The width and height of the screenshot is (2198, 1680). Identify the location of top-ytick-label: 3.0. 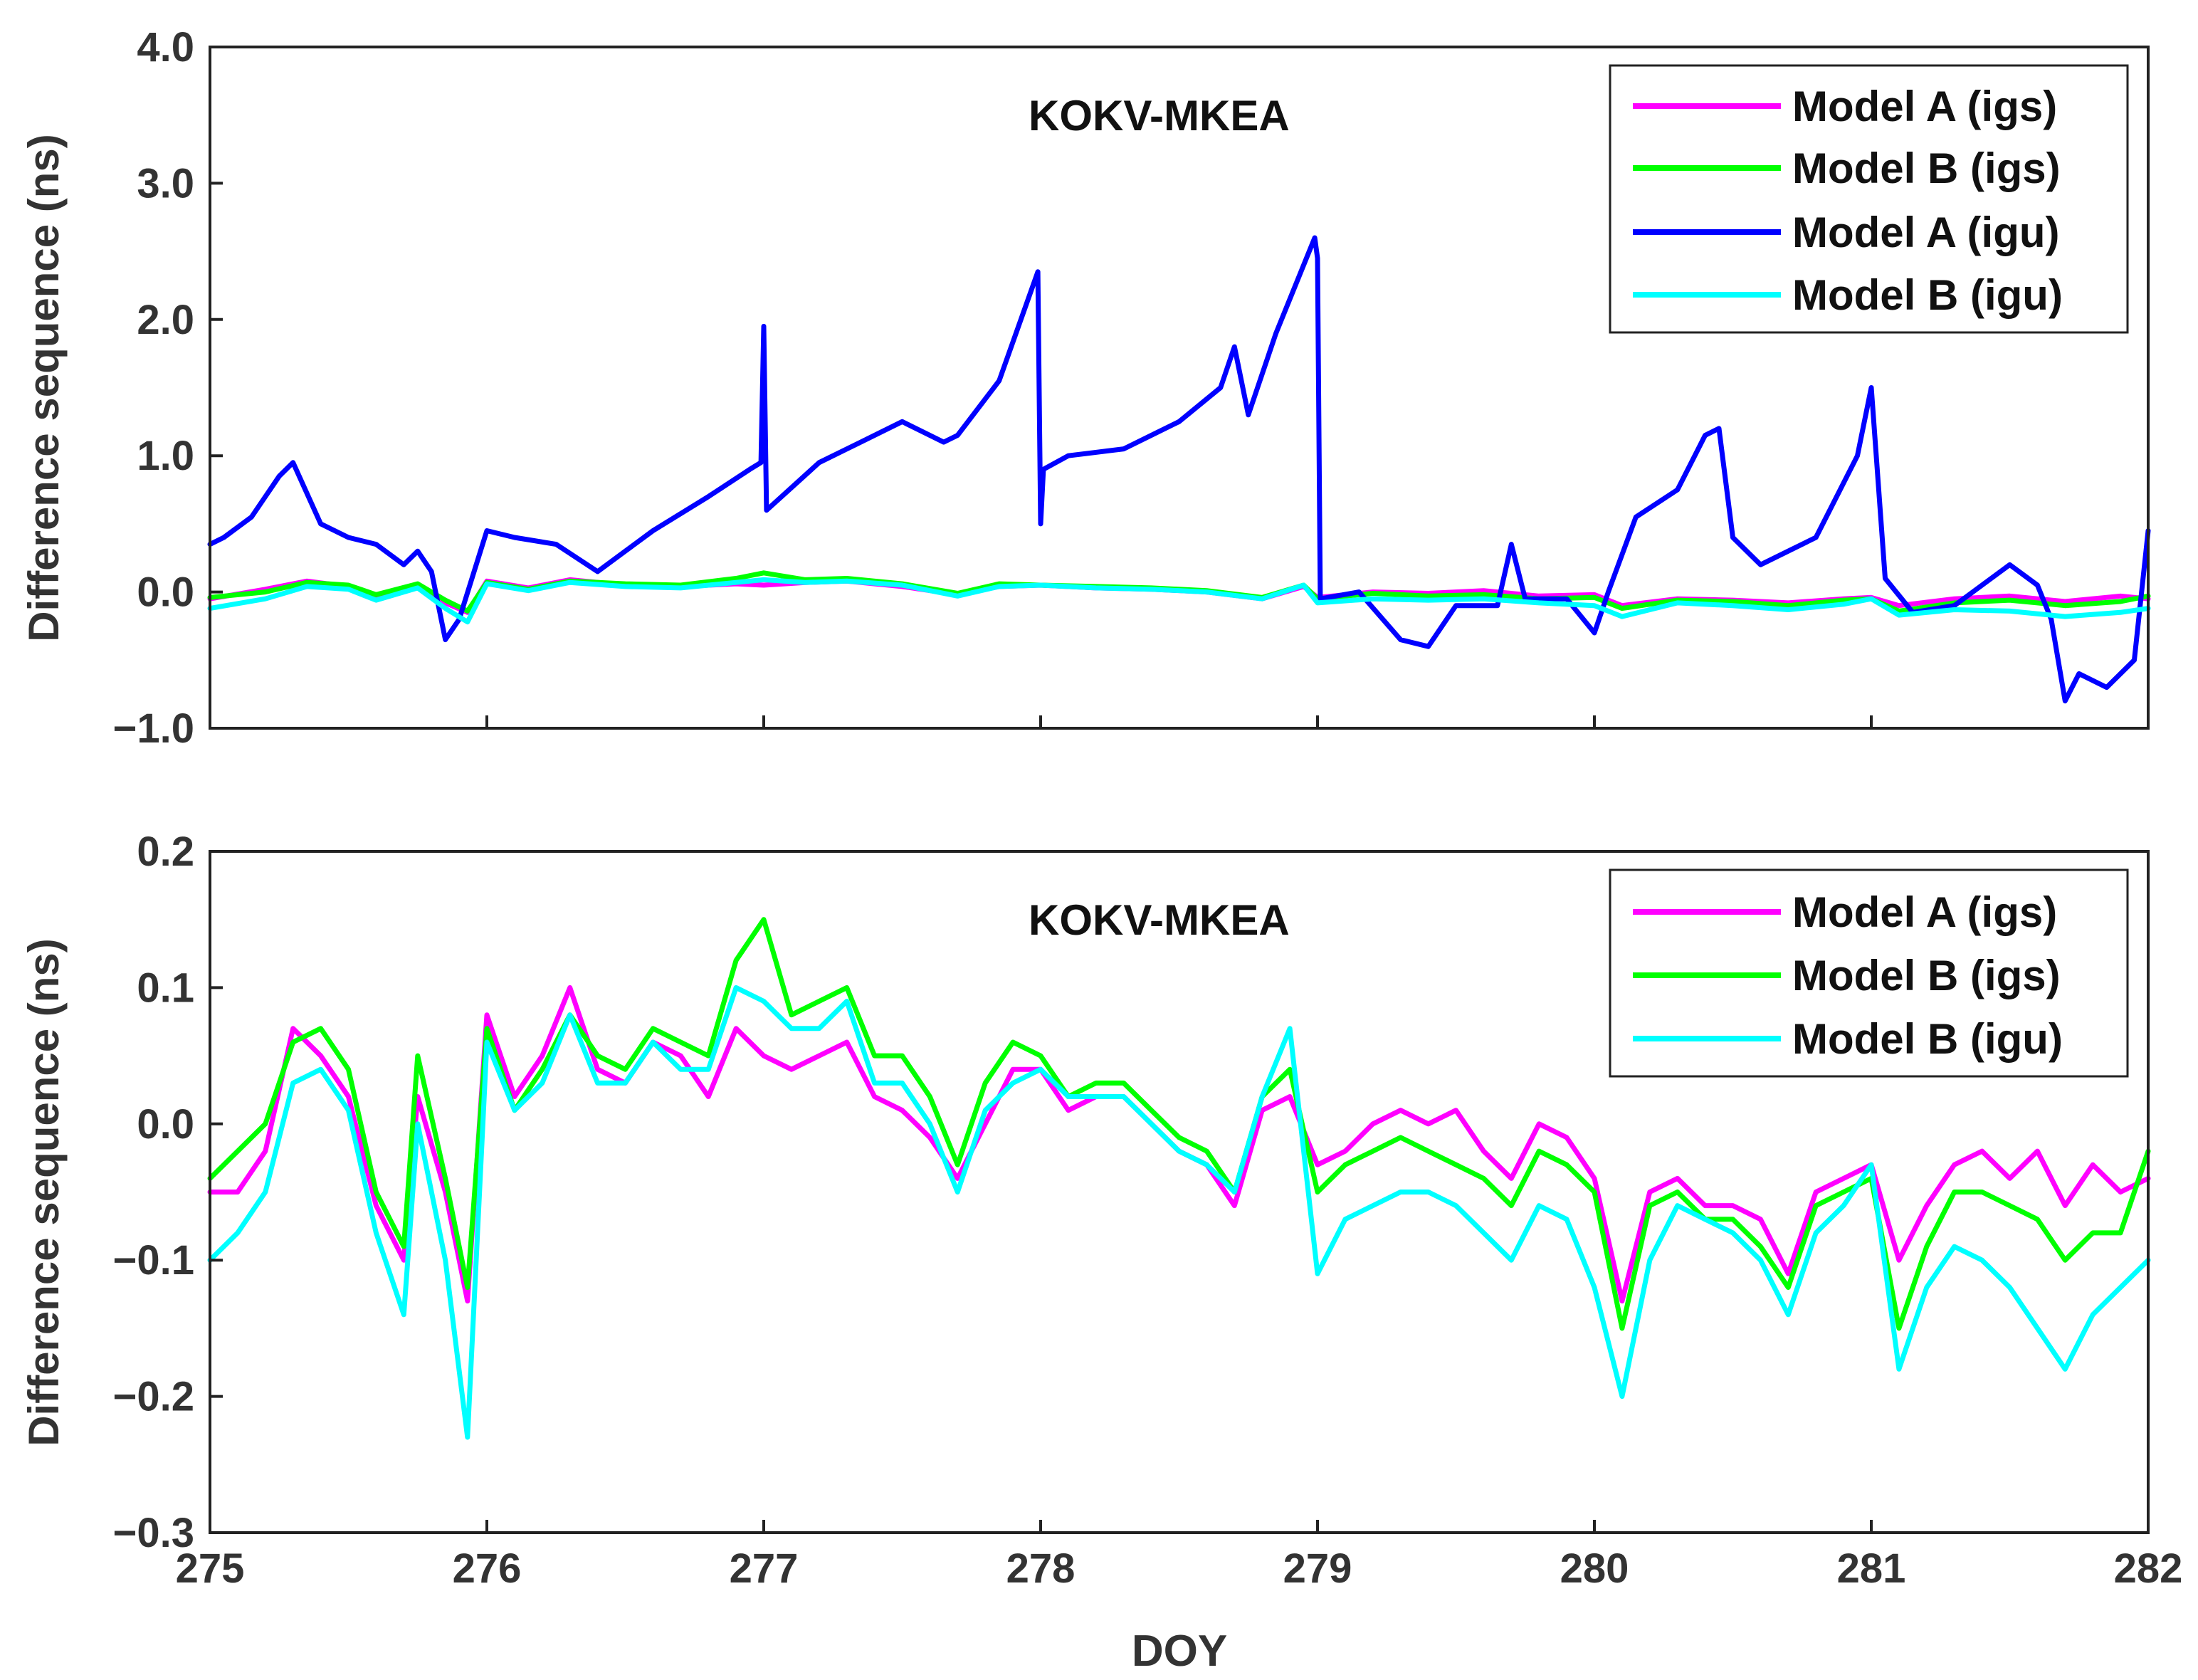
(165, 183).